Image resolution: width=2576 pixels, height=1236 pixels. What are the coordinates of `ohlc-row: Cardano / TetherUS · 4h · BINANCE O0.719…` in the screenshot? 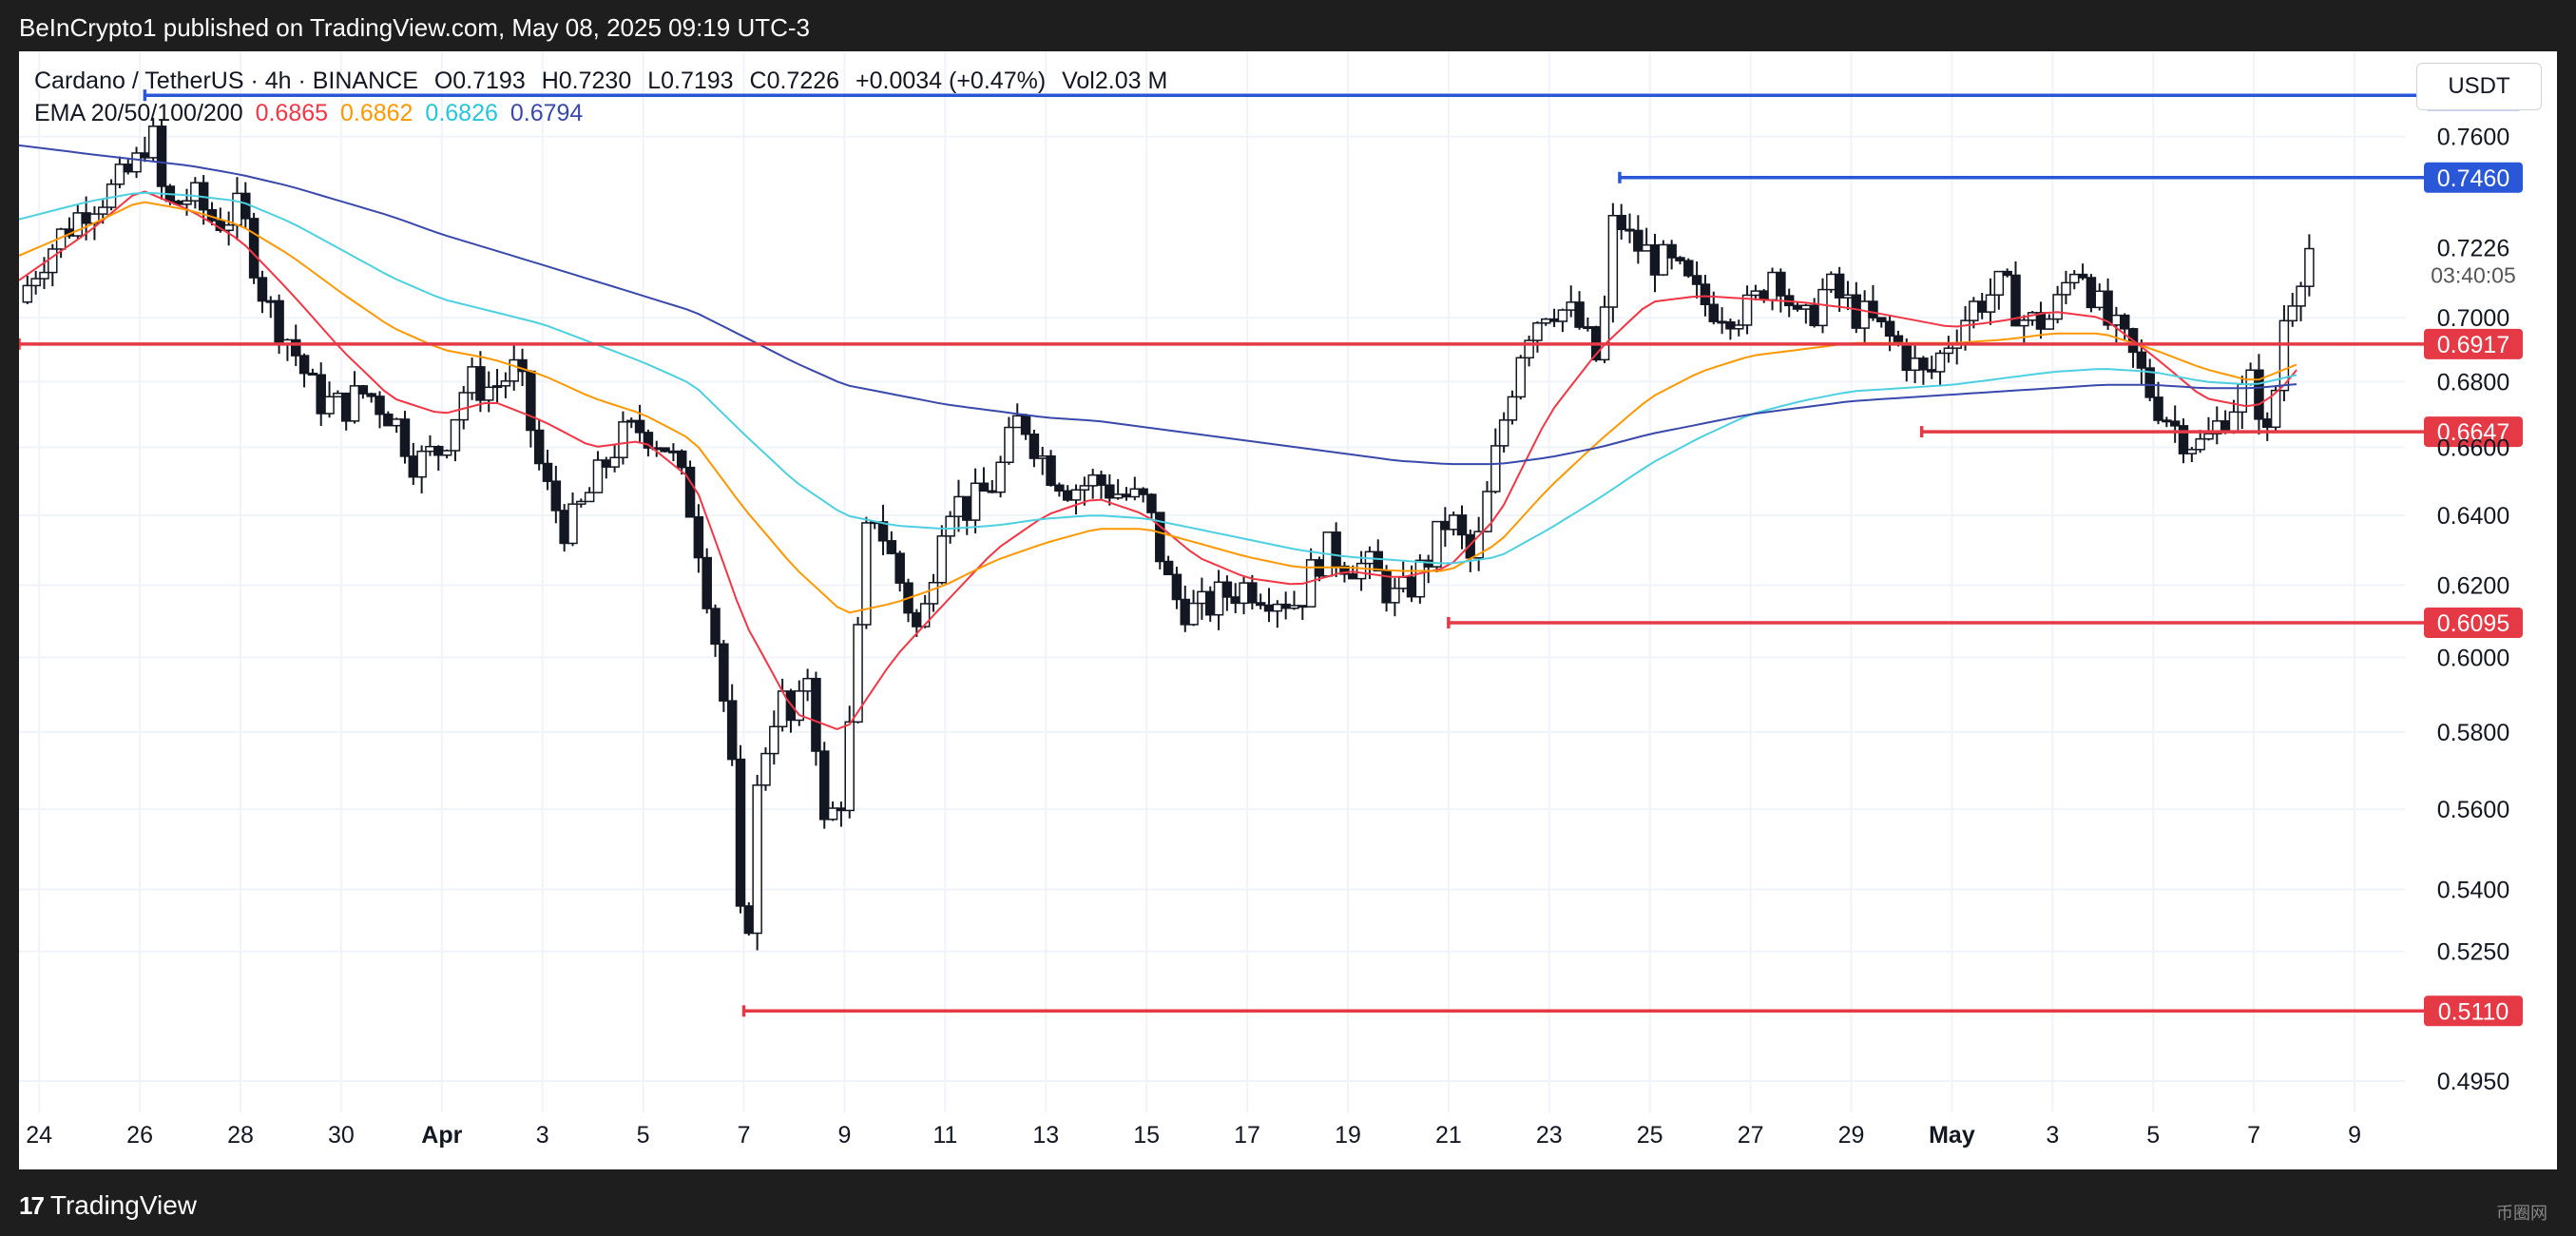 It's located at (606, 81).